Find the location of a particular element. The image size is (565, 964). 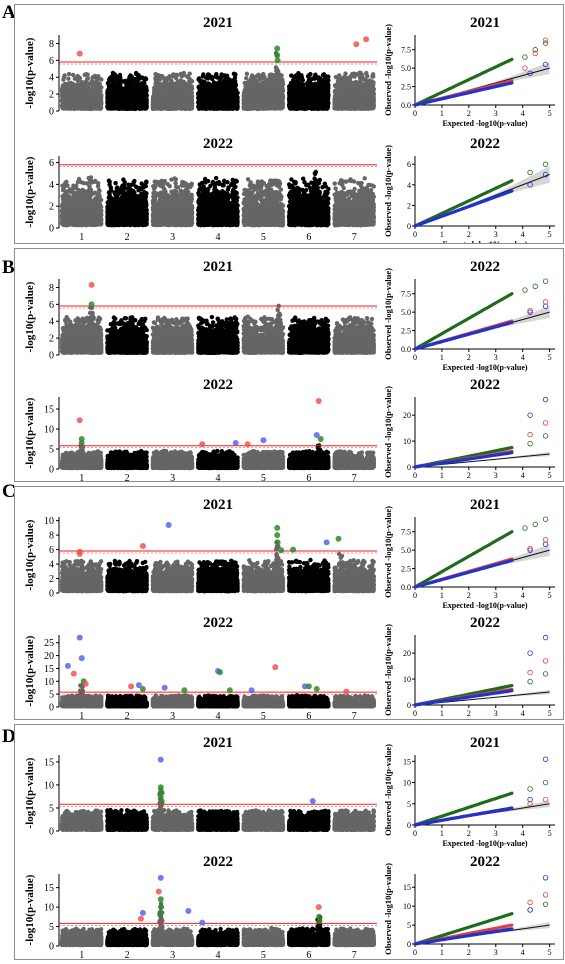

y-tick-label: 2 is located at coordinates (51, 95).